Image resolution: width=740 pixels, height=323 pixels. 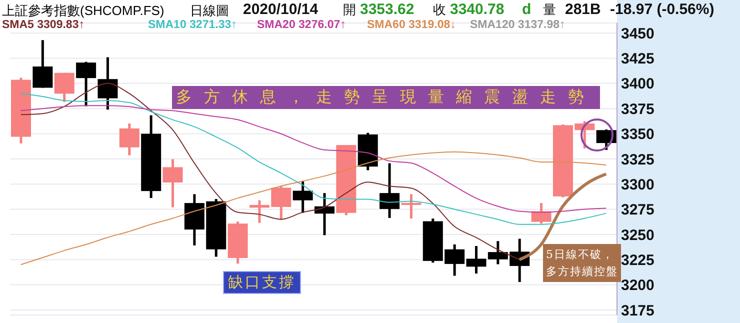 What do you see at coordinates (637, 159) in the screenshot?
I see `y-tick-label: 3325` at bounding box center [637, 159].